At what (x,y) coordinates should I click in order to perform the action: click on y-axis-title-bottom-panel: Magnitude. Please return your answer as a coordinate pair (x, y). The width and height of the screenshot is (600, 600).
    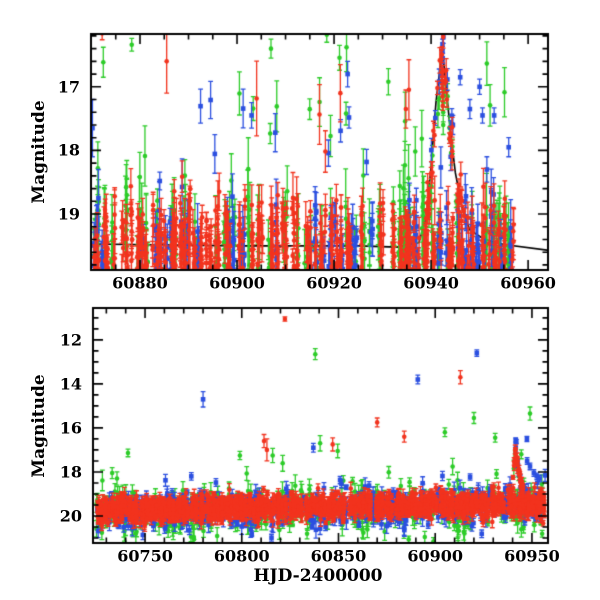
    Looking at the image, I should click on (39, 426).